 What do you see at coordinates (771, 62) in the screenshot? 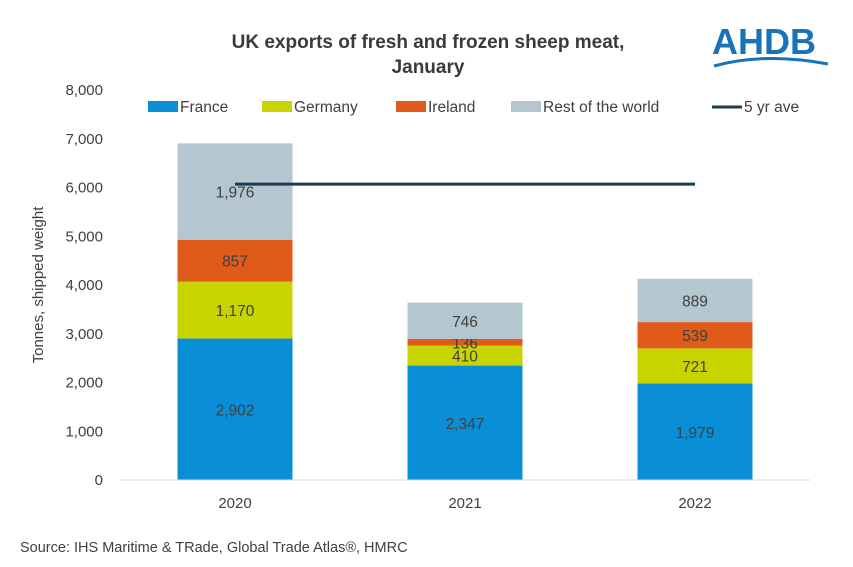
I see `logo-swoosh` at bounding box center [771, 62].